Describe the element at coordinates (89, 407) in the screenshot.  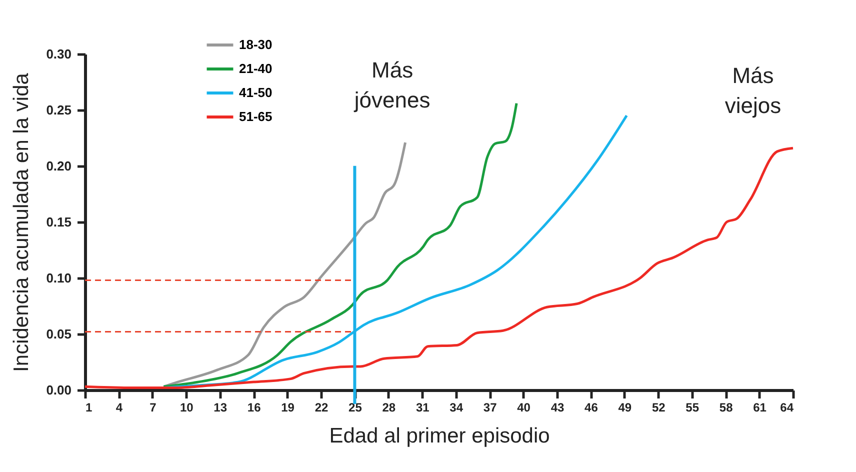
I see `x-tick-label: 1` at that location.